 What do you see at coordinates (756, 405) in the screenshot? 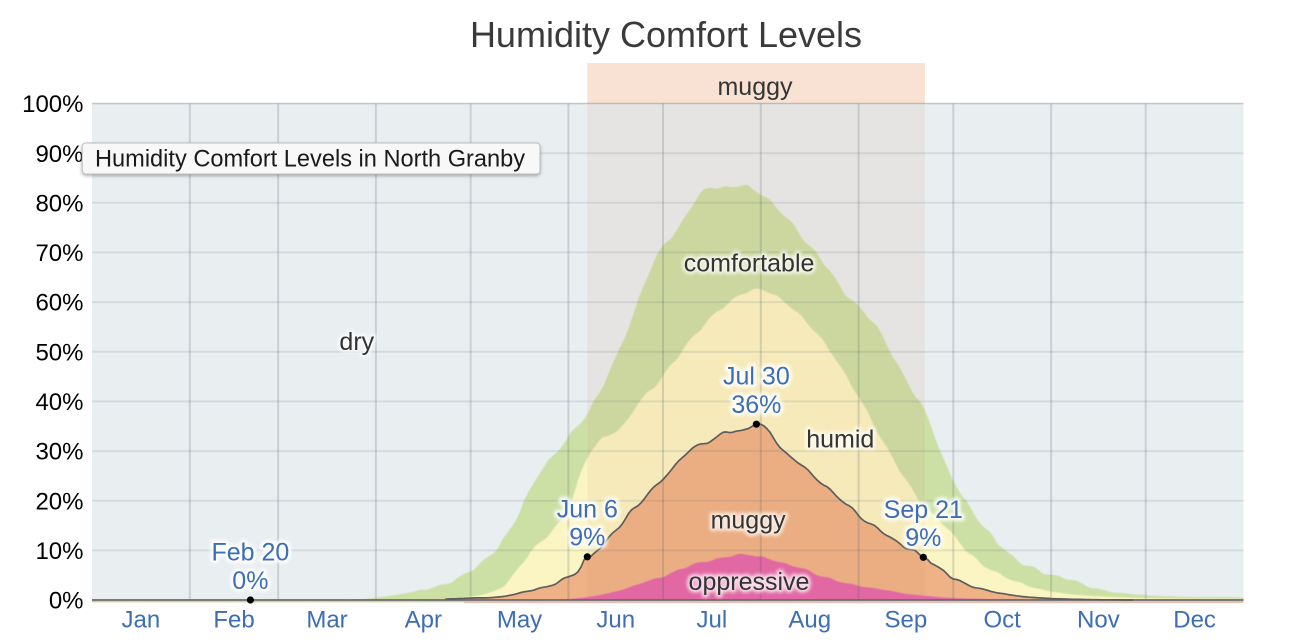
I see `svg-text: 36%` at bounding box center [756, 405].